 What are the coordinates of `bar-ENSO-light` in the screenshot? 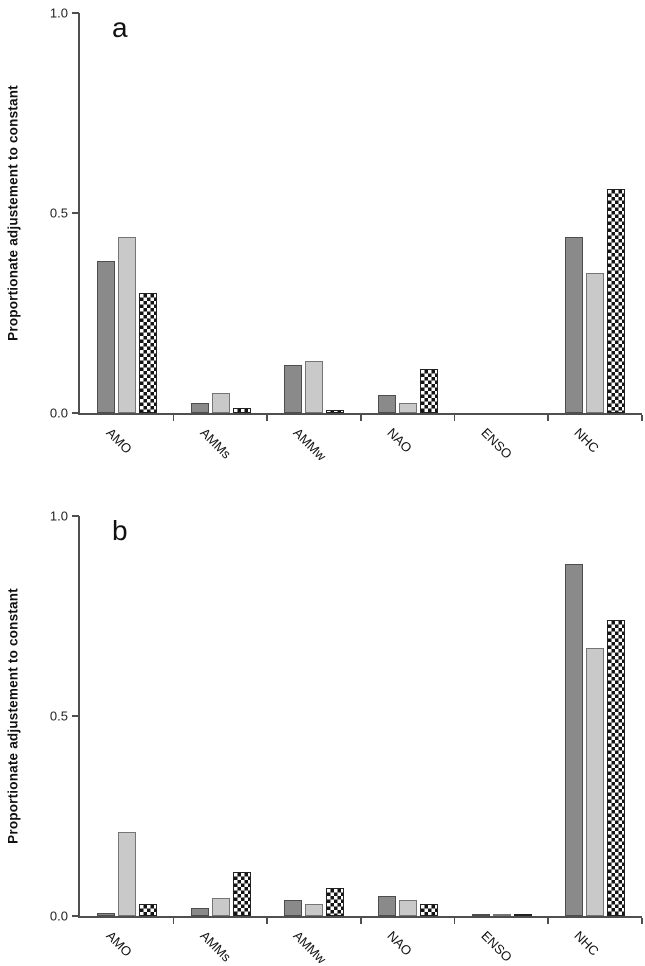 It's located at (501, 915).